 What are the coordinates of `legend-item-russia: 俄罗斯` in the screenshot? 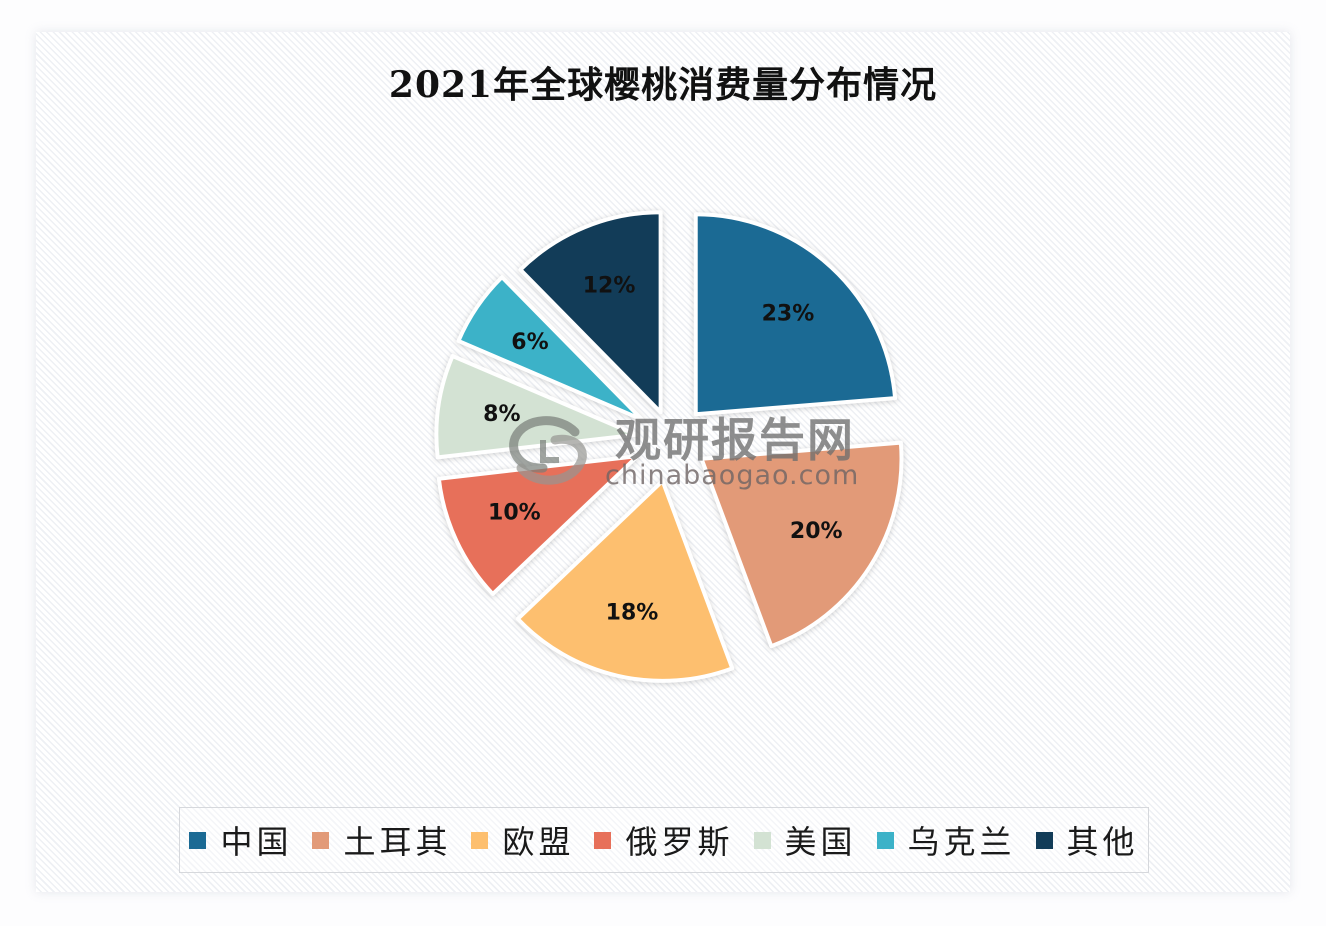 It's located at (663, 840).